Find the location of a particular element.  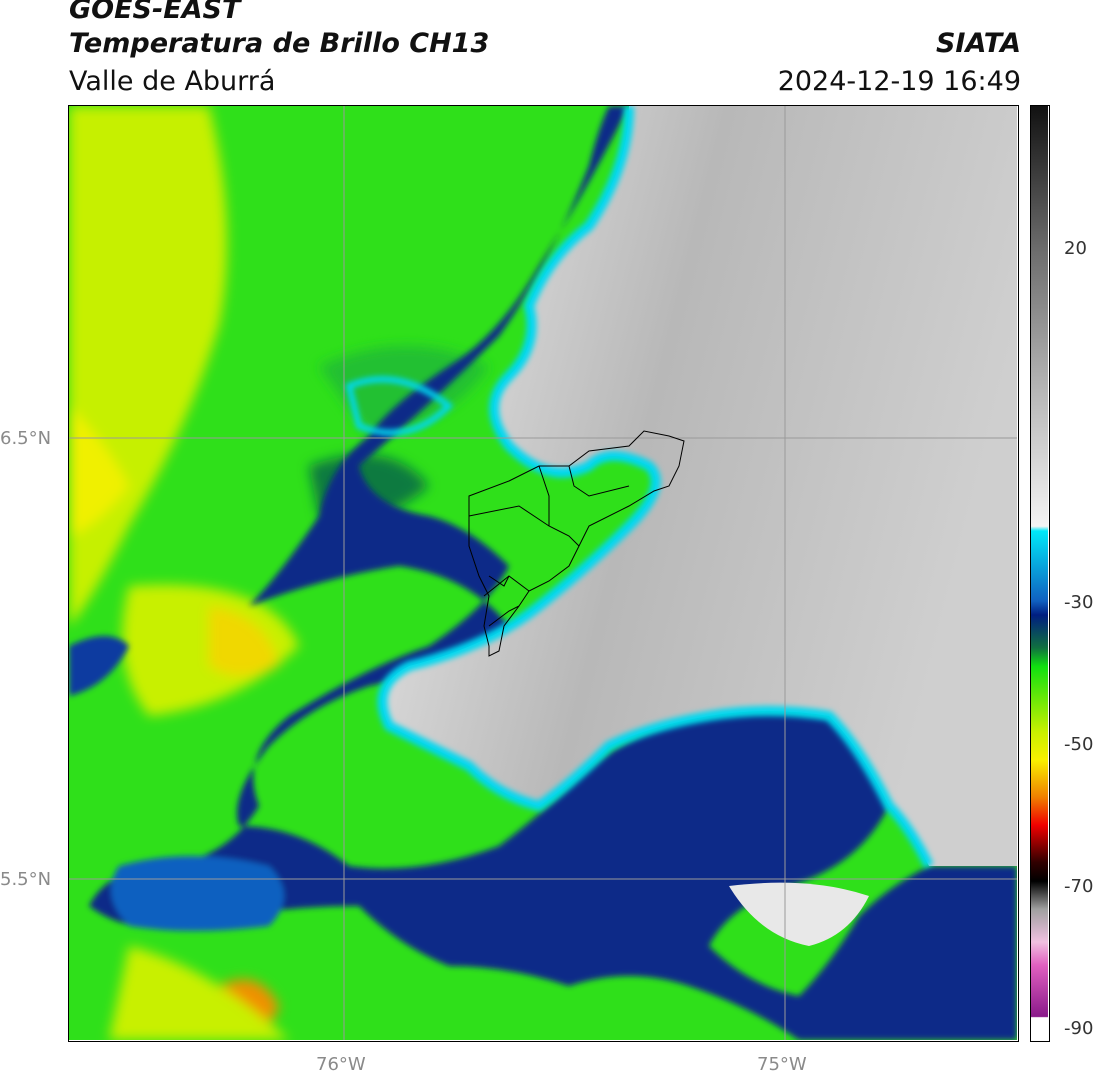

timestamp-label: 2024-12-19 16:49 is located at coordinates (899, 81).